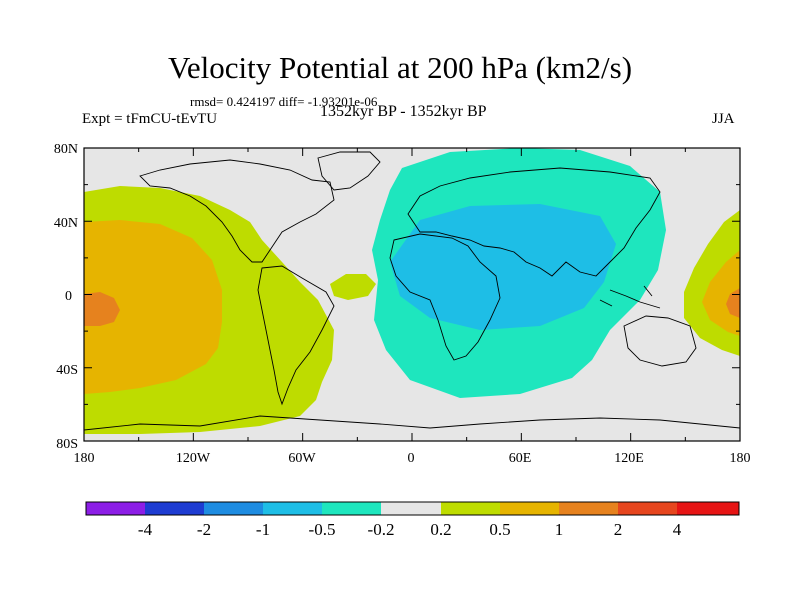 The height and width of the screenshot is (600, 800). What do you see at coordinates (721, 293) in the screenshot?
I see `contour-amber-westpac` at bounding box center [721, 293].